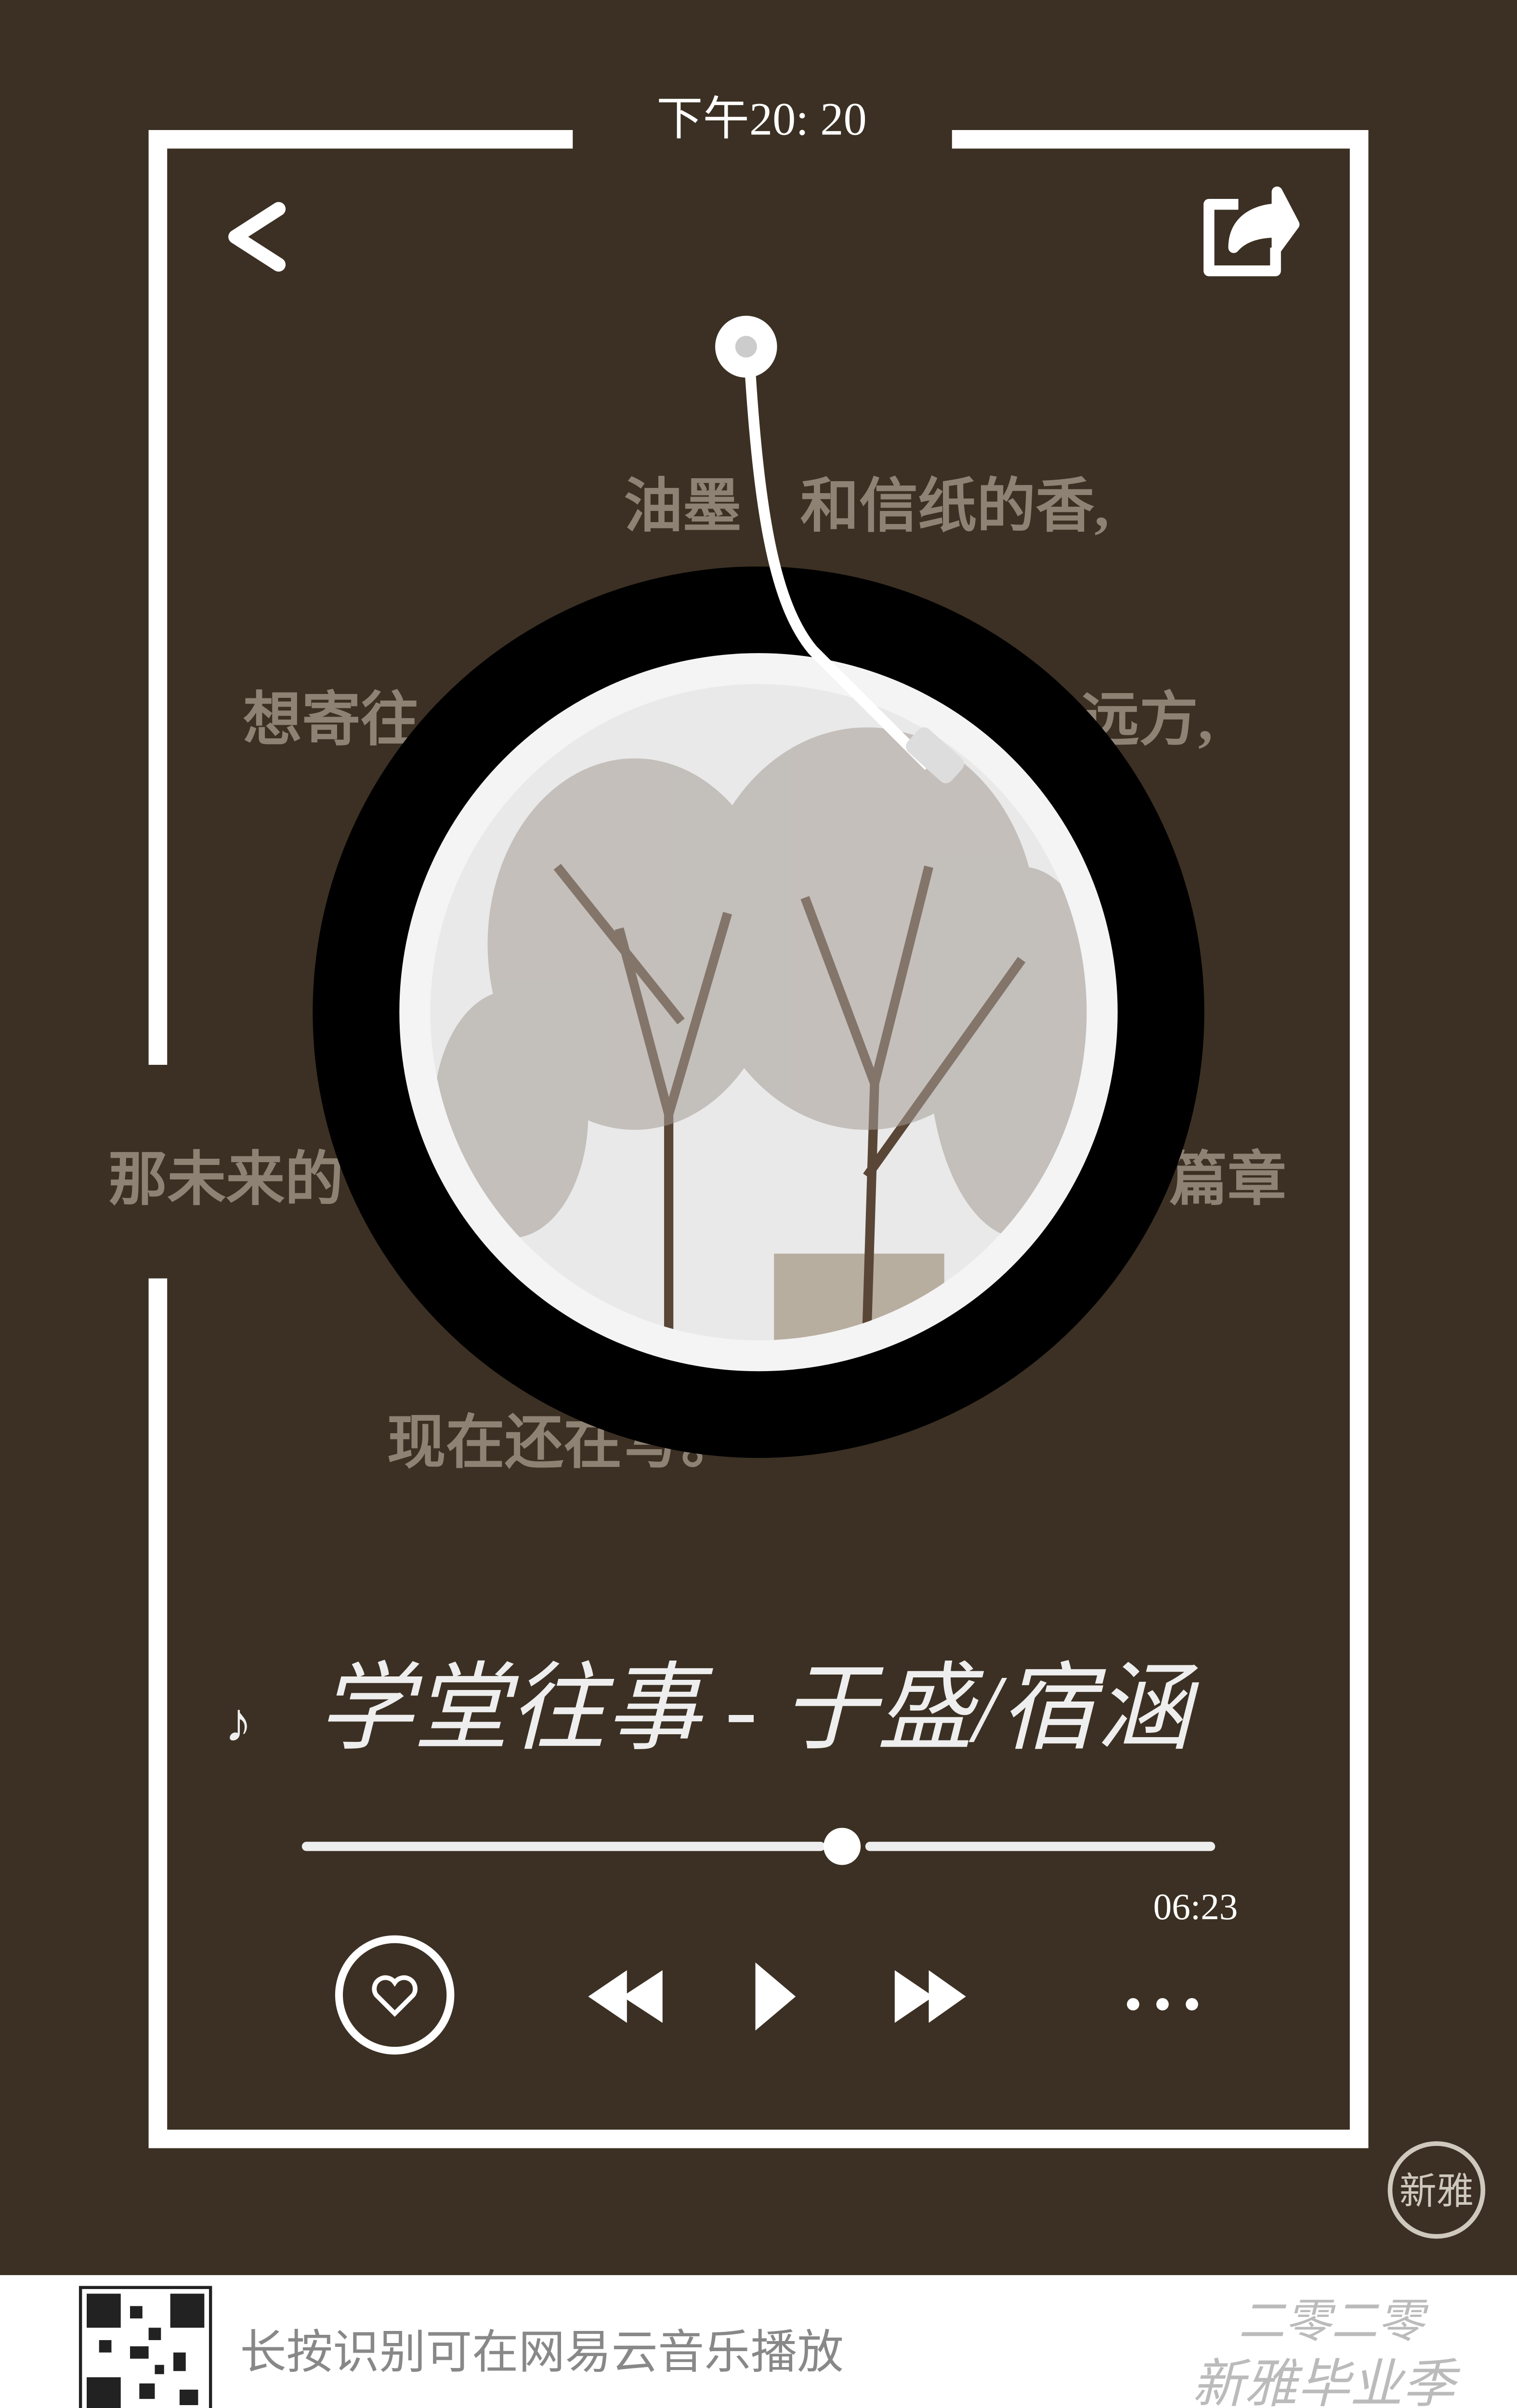  What do you see at coordinates (758, 1709) in the screenshot?
I see `song-title: 学堂往事 - 于盛/宿涵` at bounding box center [758, 1709].